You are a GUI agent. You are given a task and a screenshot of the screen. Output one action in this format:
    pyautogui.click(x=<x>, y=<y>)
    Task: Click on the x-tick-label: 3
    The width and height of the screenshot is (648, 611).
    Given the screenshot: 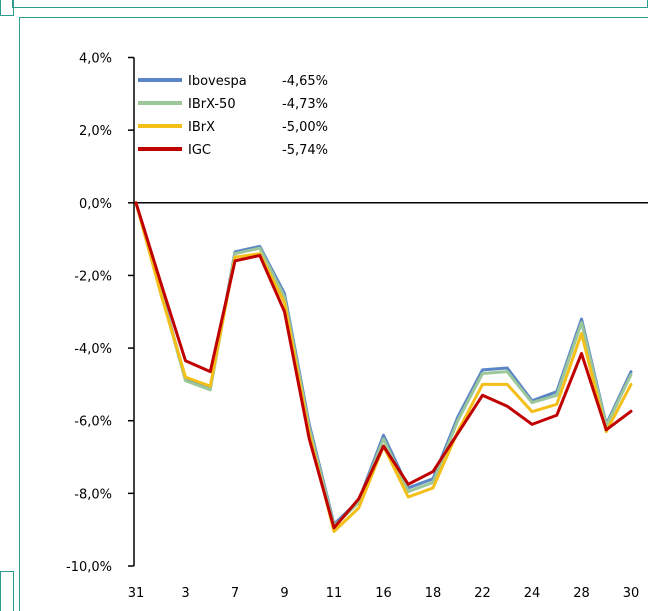 What is the action you would take?
    pyautogui.click(x=185, y=593)
    